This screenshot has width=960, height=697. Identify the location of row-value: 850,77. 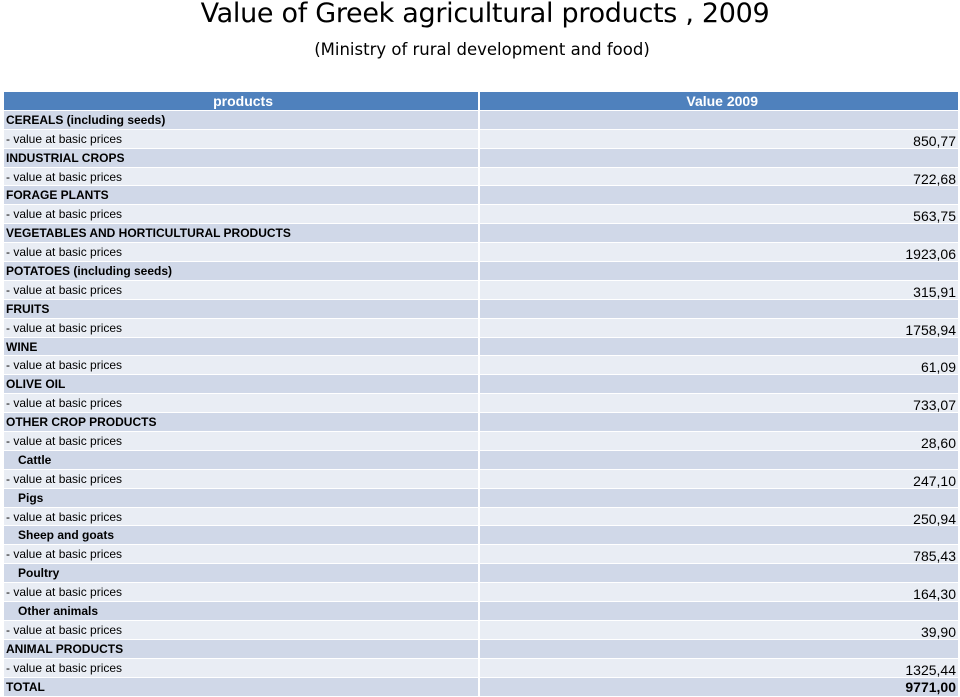
(719, 139).